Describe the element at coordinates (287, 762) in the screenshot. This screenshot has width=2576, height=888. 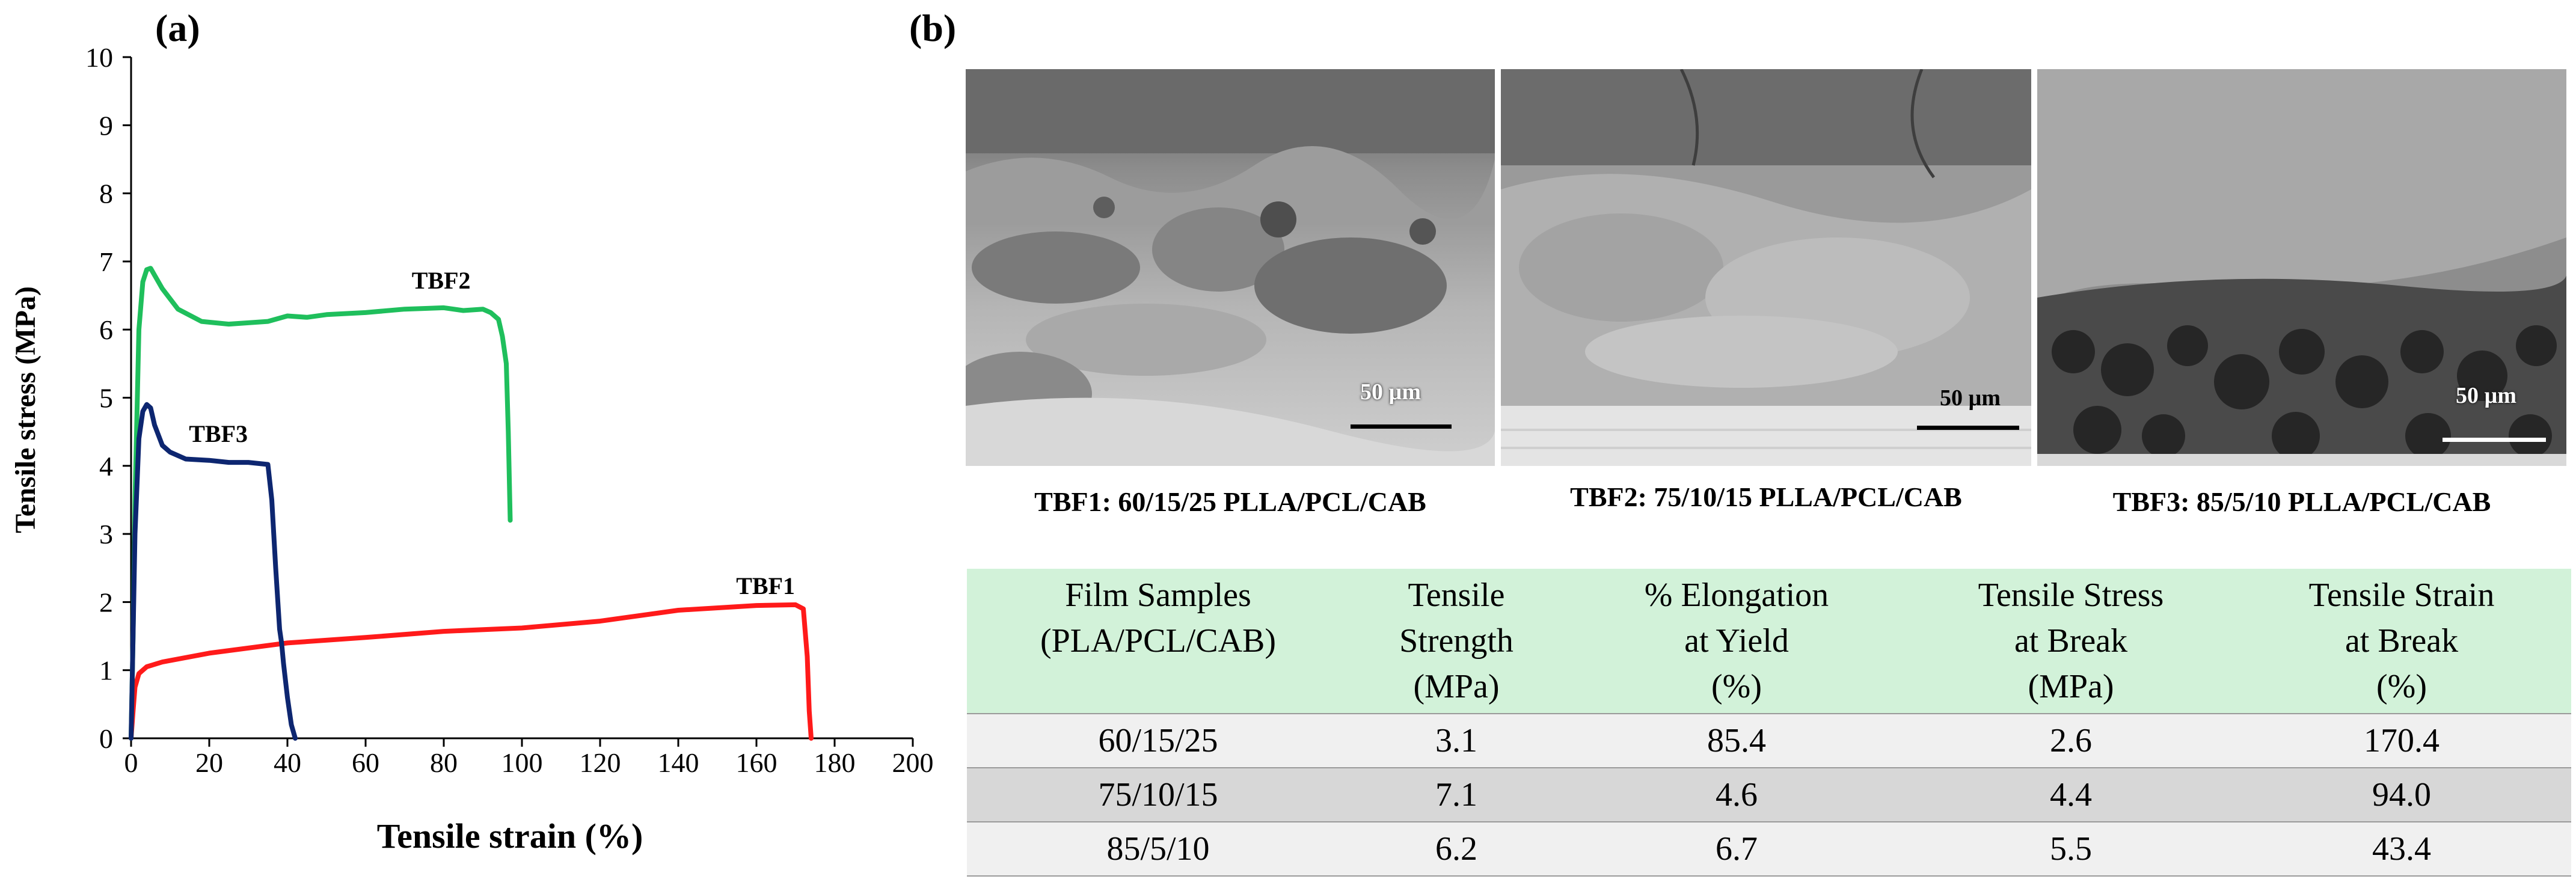
I see `x-tick-label: 40` at that location.